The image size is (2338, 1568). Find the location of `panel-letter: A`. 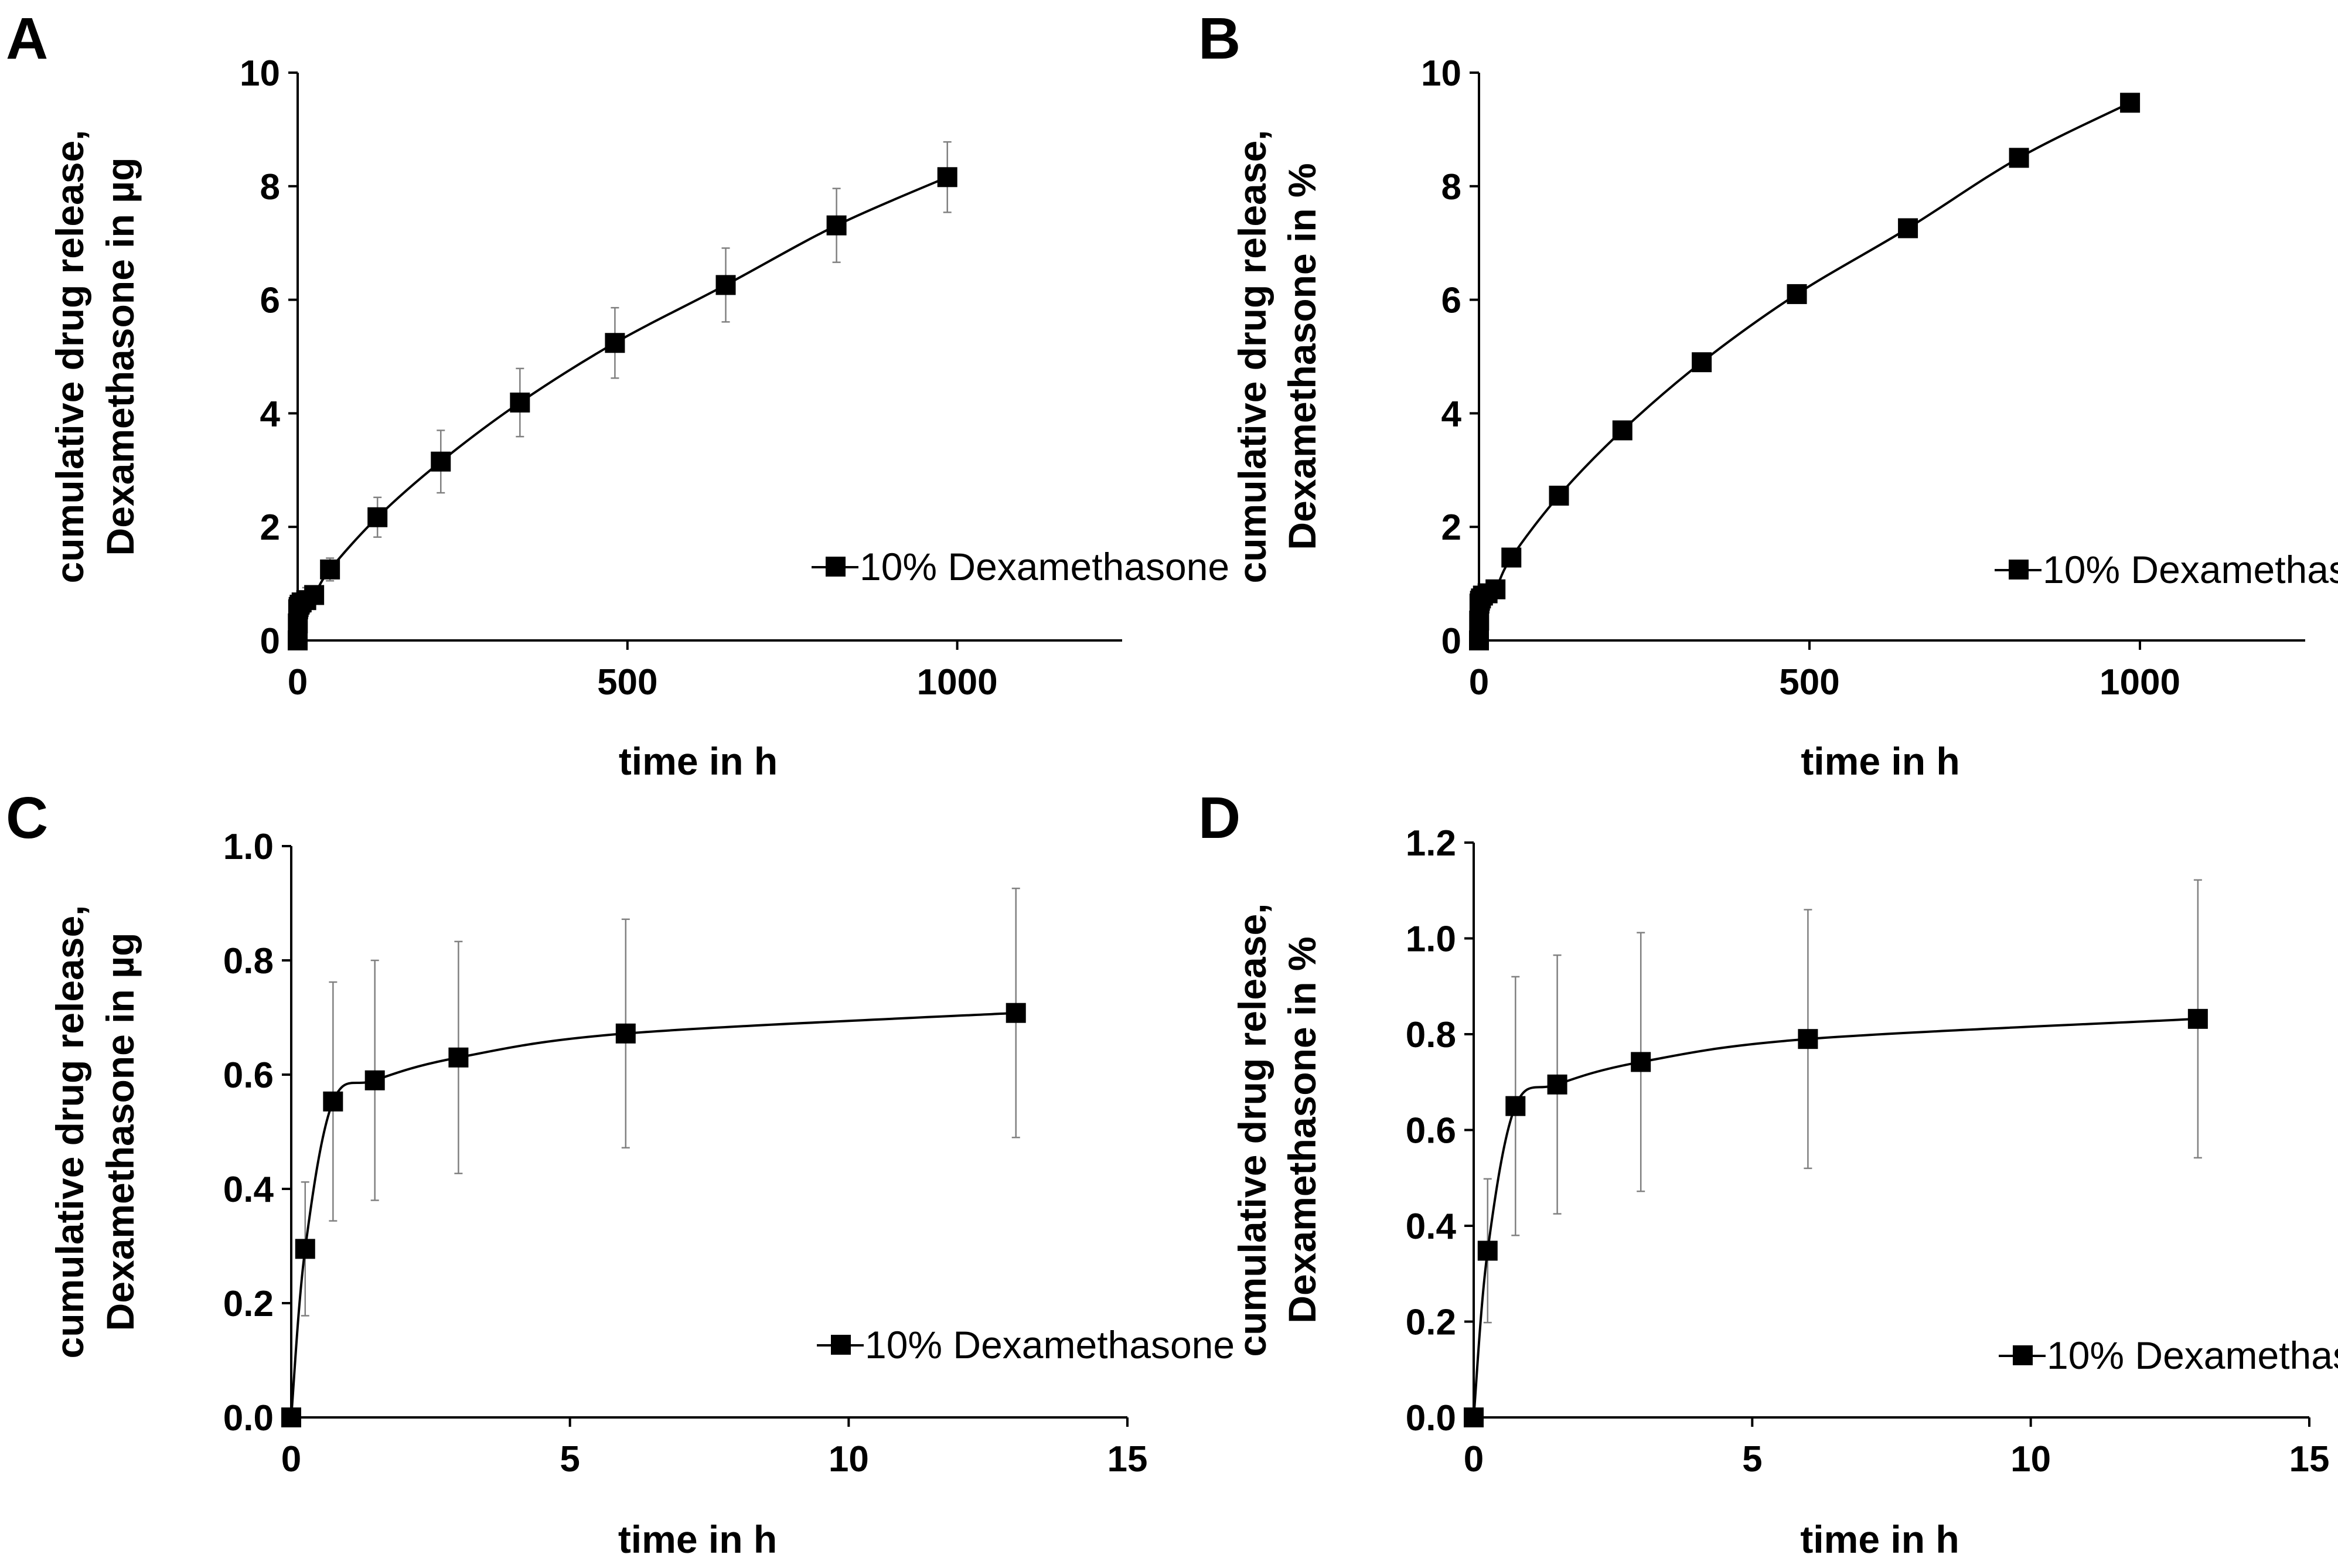

panel-letter: A is located at coordinates (27, 38).